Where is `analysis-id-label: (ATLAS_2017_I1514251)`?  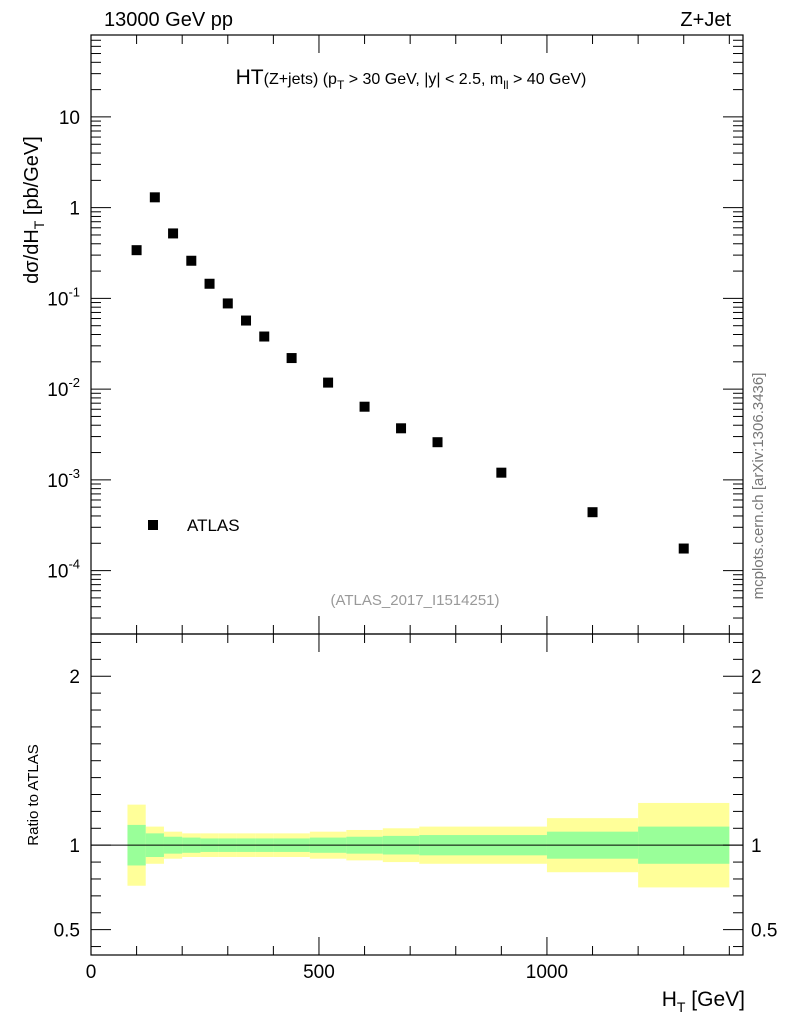
analysis-id-label: (ATLAS_2017_I1514251) is located at coordinates (414, 600).